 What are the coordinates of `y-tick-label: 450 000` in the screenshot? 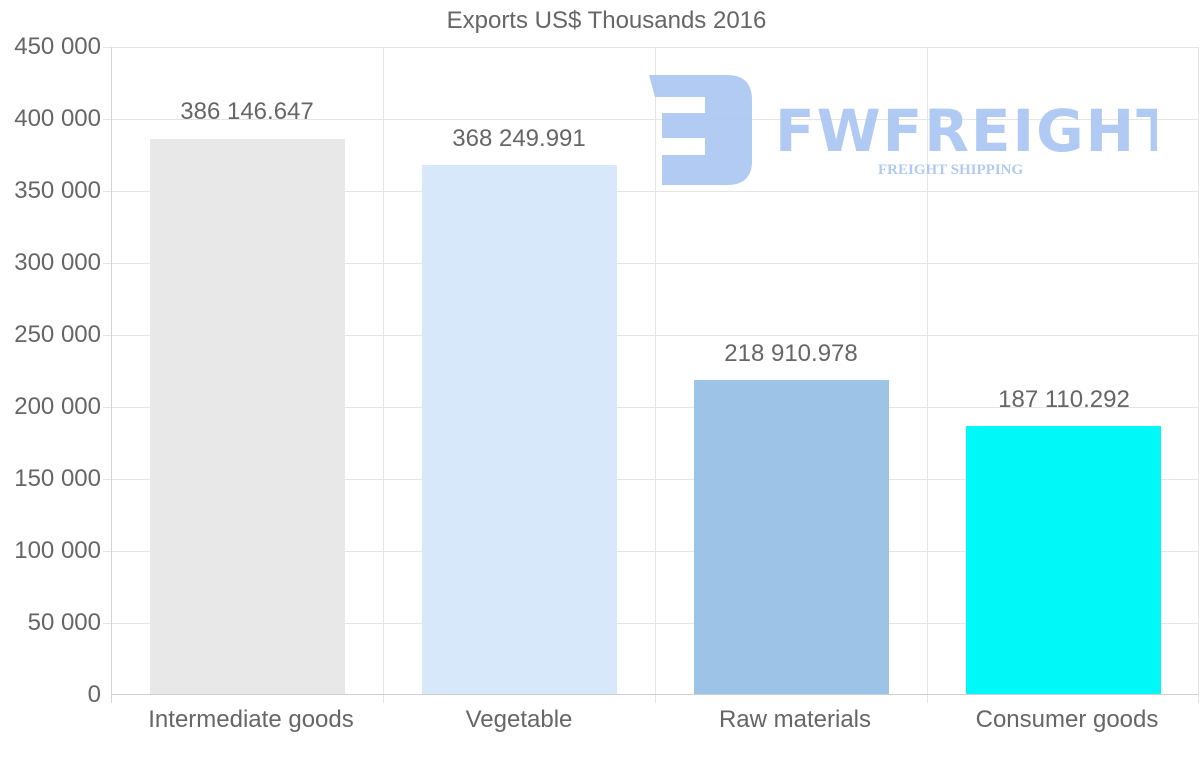 It's located at (57, 46).